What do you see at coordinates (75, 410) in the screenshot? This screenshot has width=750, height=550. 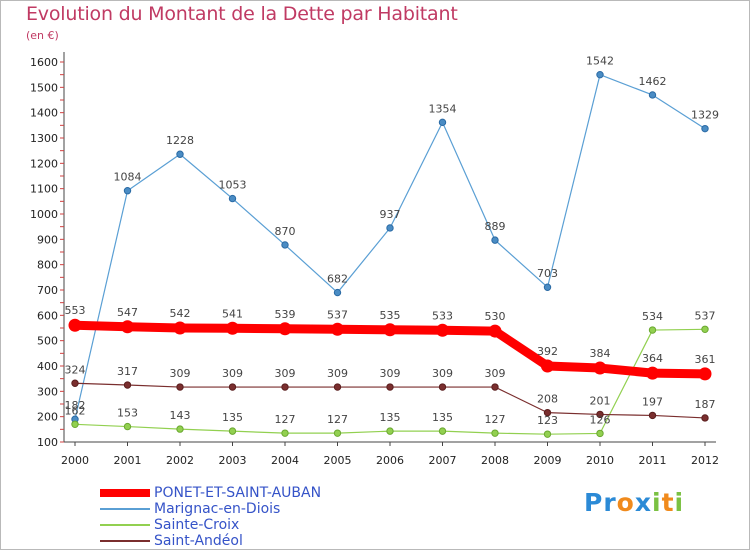 I see `data-label-sainte-croix: 162` at bounding box center [75, 410].